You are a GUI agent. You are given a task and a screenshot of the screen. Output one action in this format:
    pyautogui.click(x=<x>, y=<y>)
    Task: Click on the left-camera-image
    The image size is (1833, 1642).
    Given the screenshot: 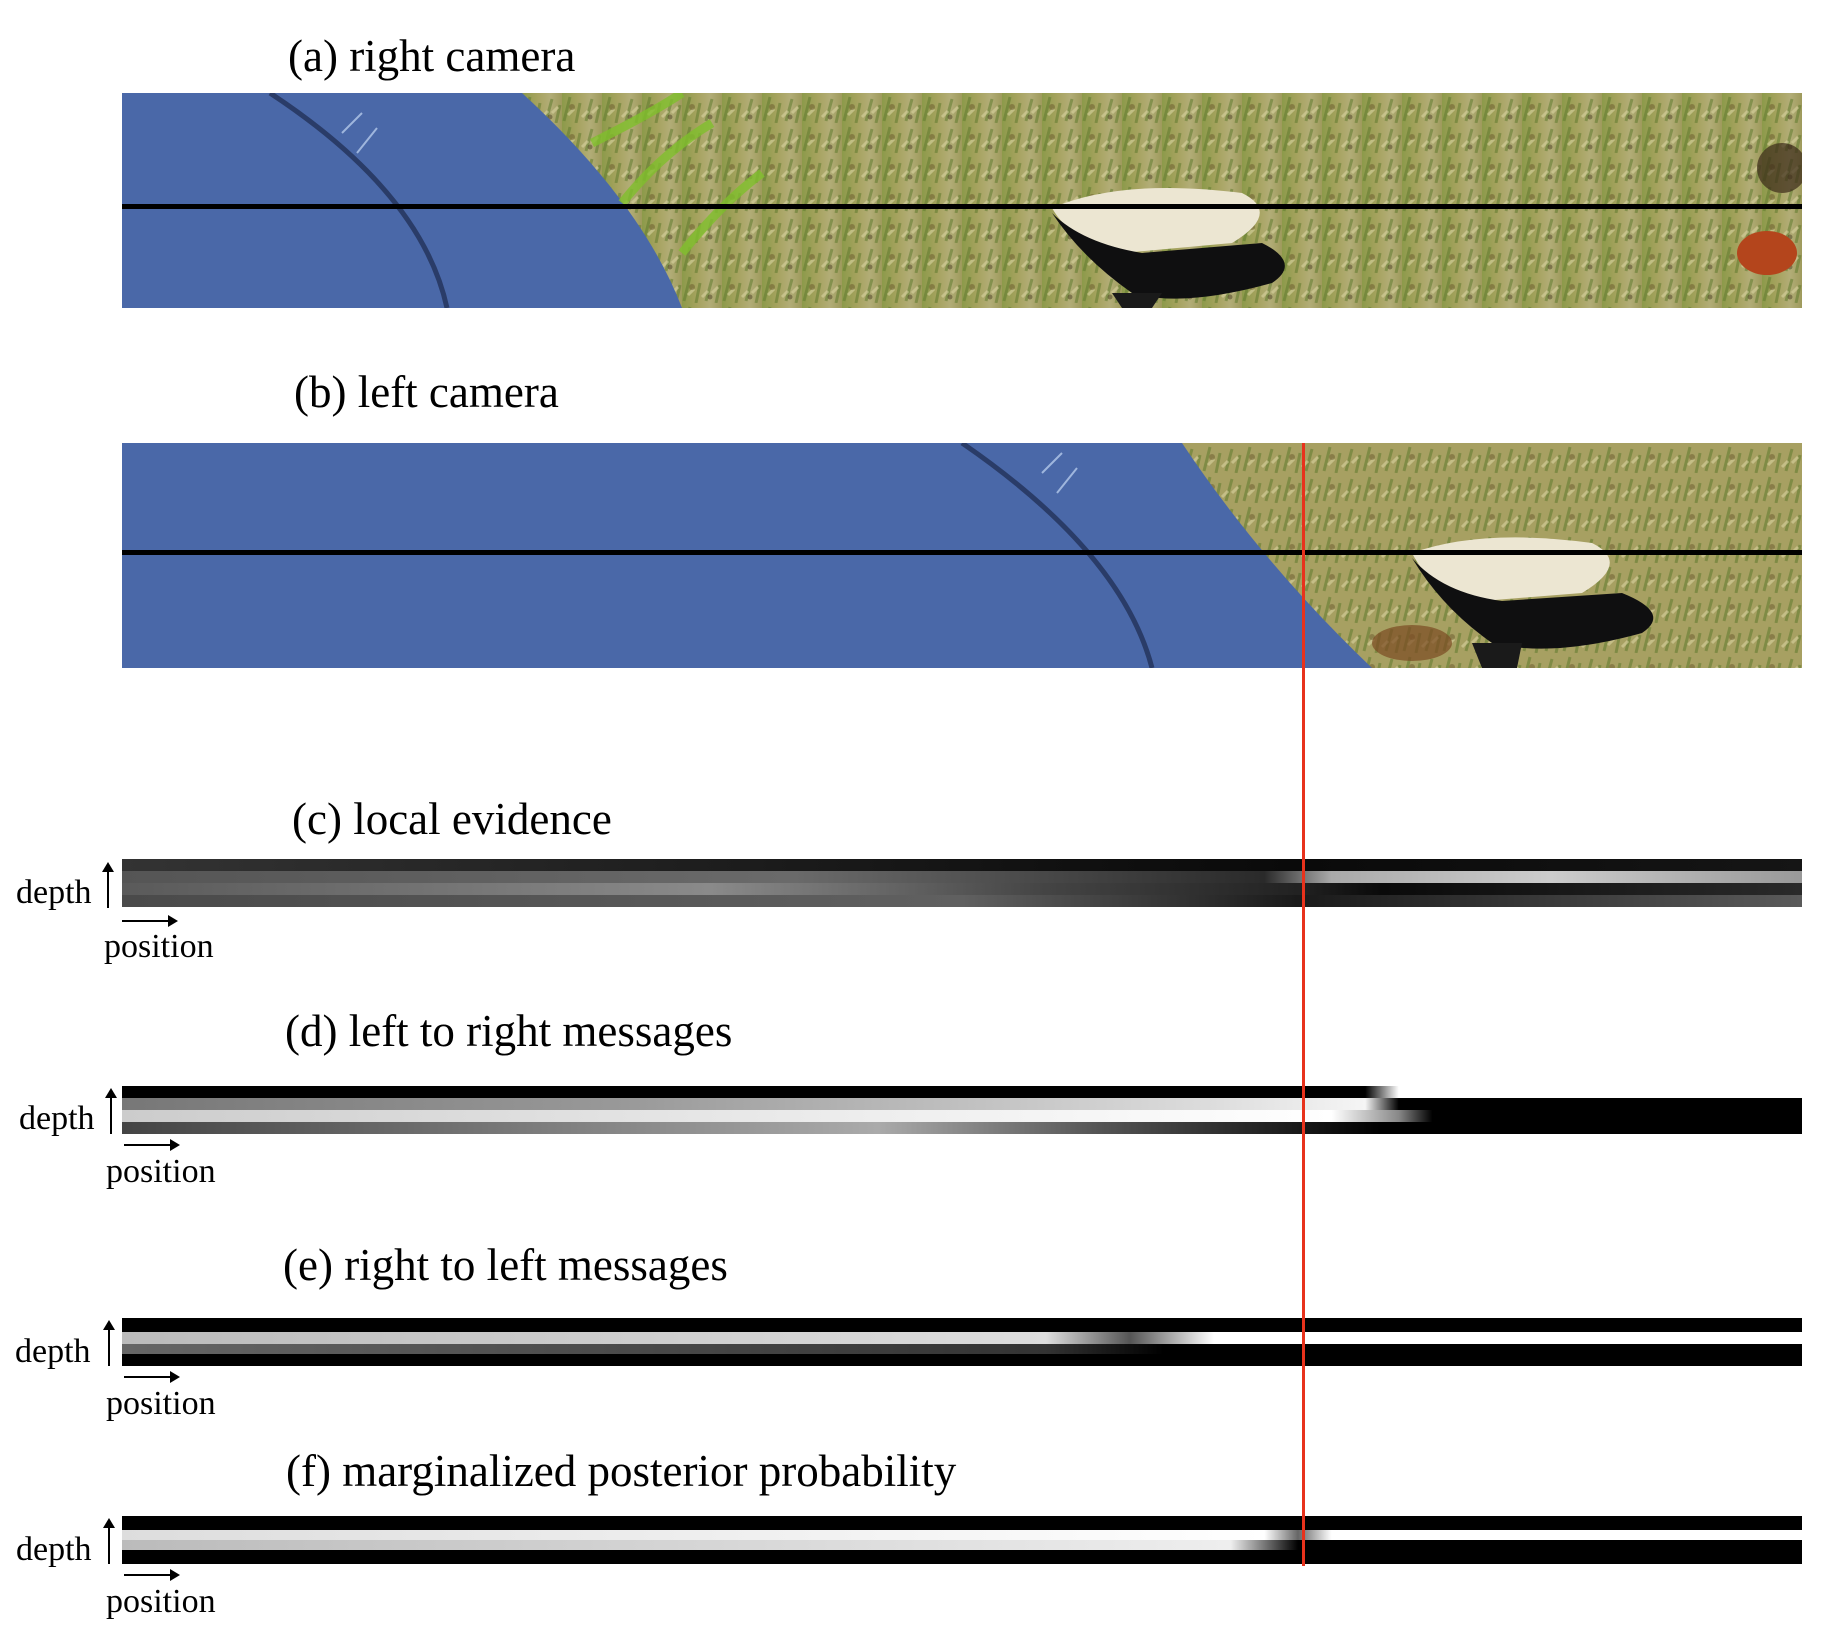 What is the action you would take?
    pyautogui.click(x=962, y=555)
    